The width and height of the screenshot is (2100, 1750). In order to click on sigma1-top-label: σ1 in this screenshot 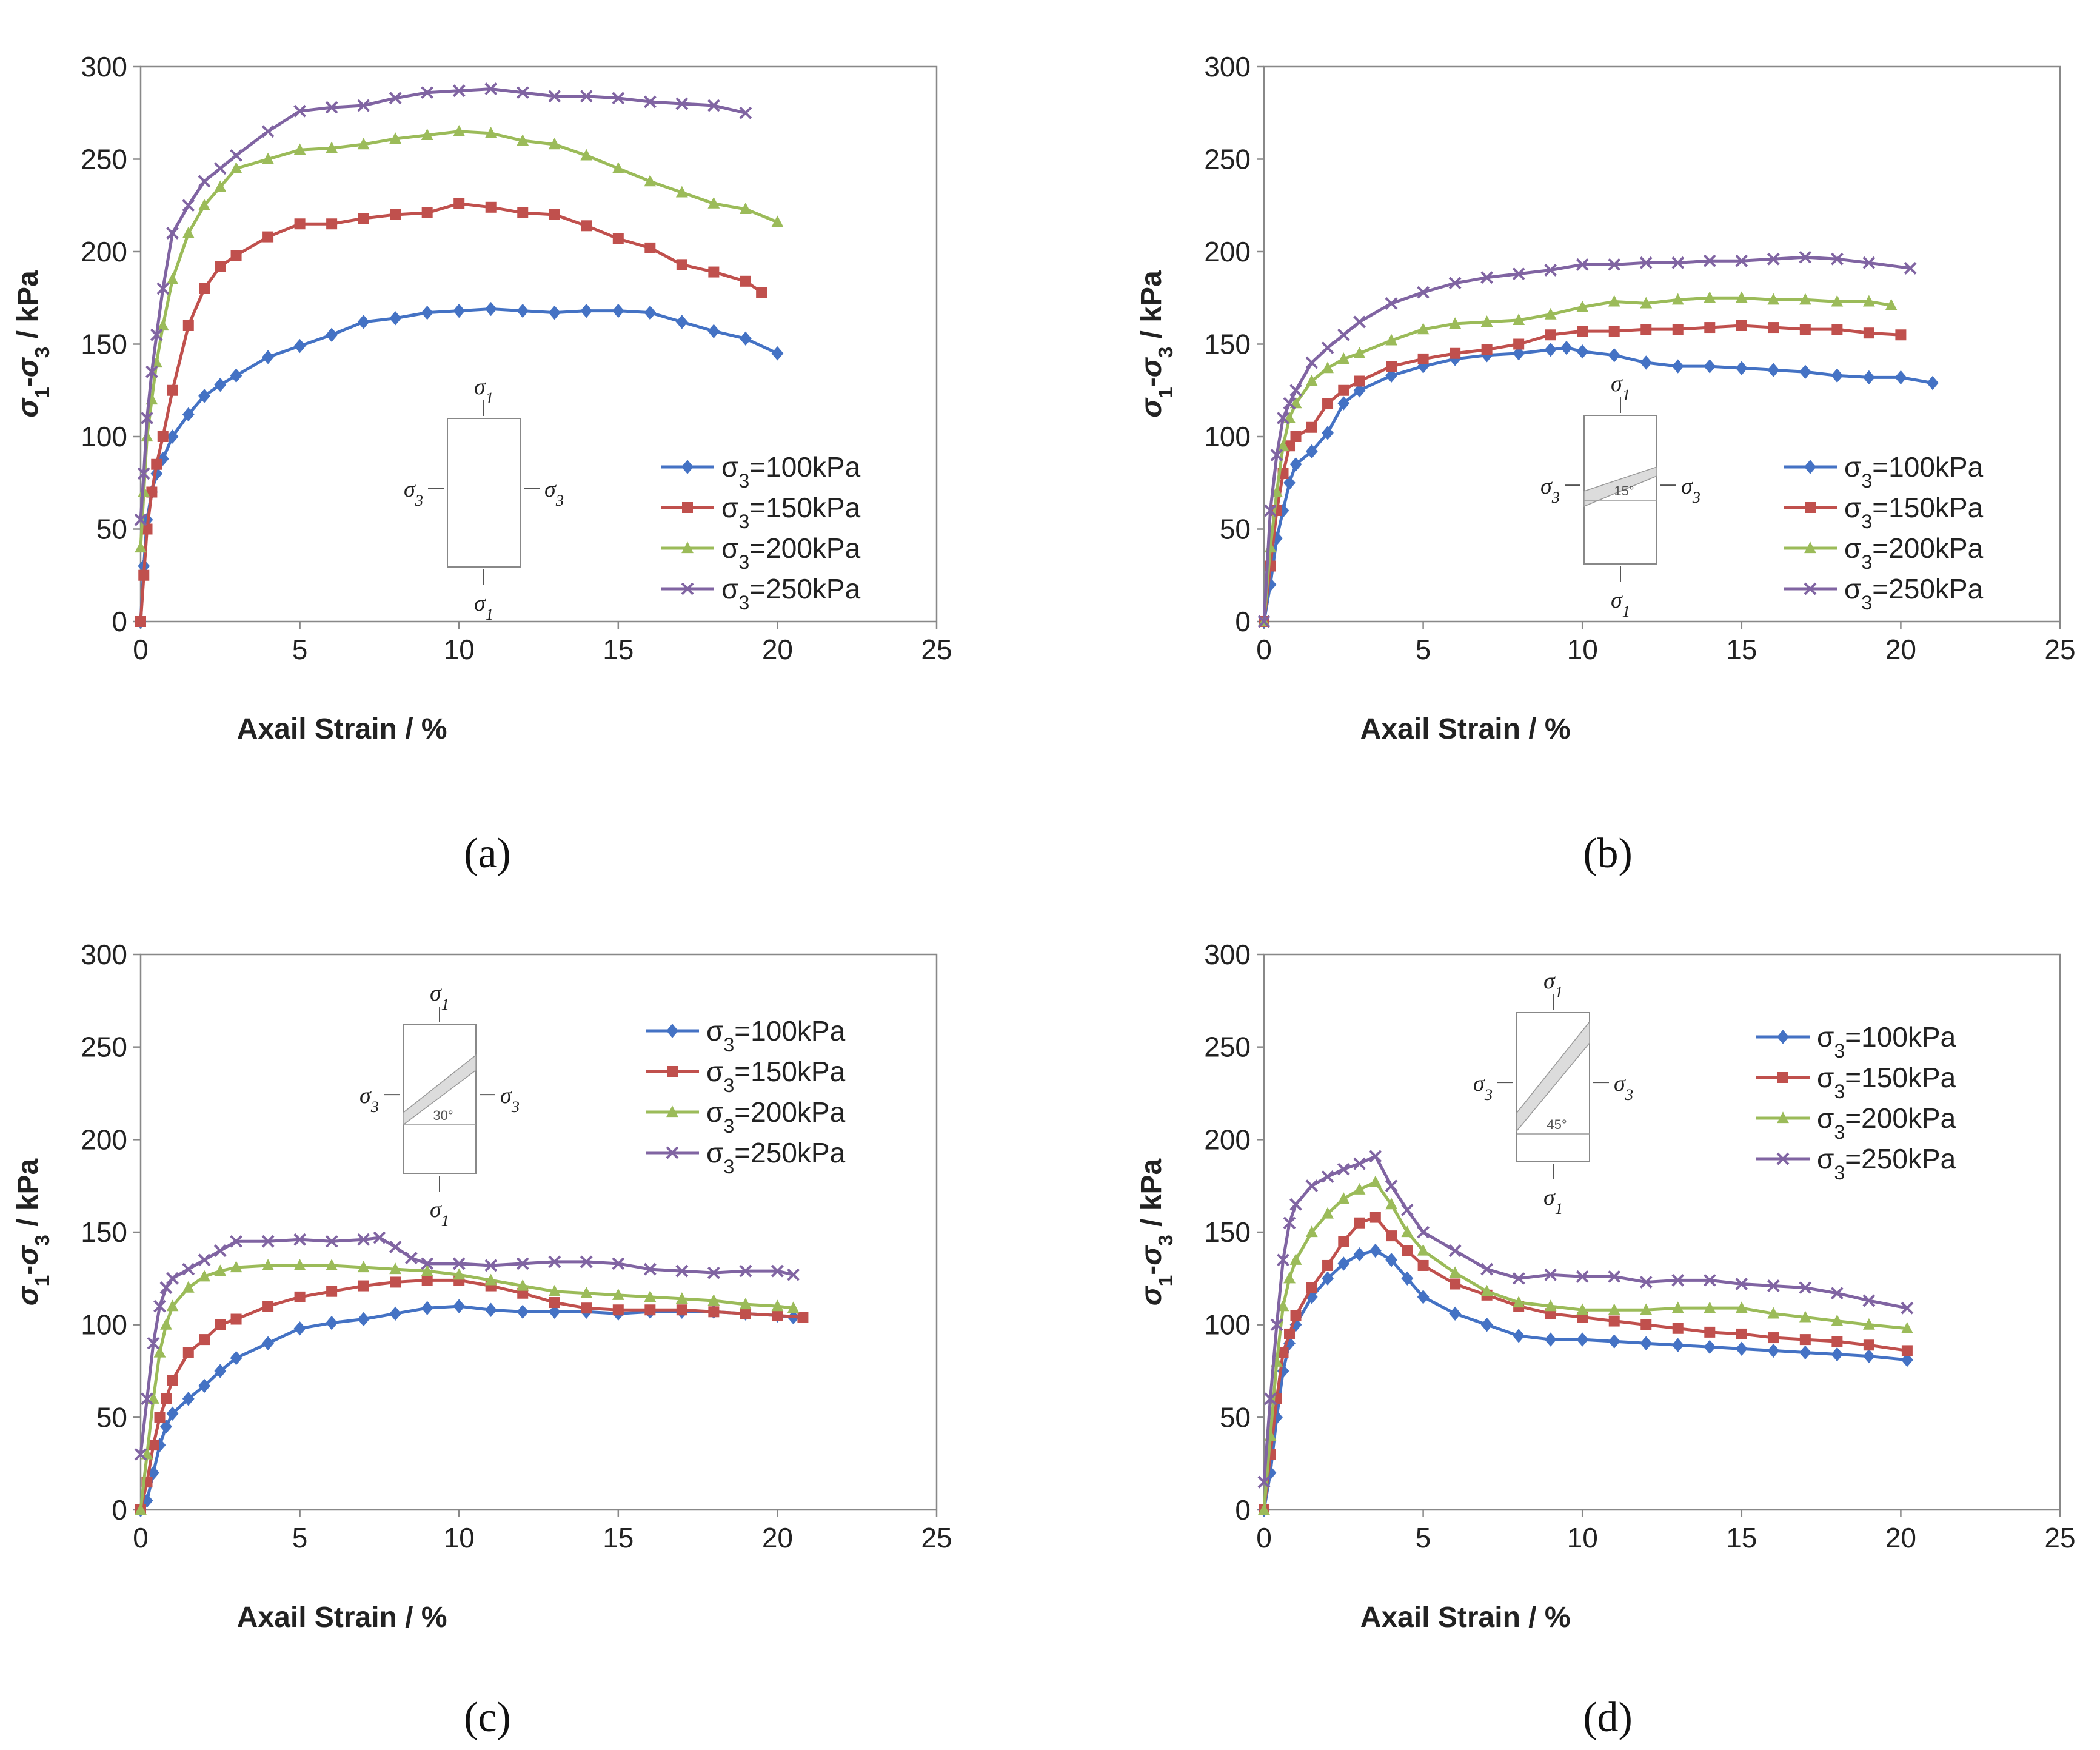, I will do `click(439, 997)`.